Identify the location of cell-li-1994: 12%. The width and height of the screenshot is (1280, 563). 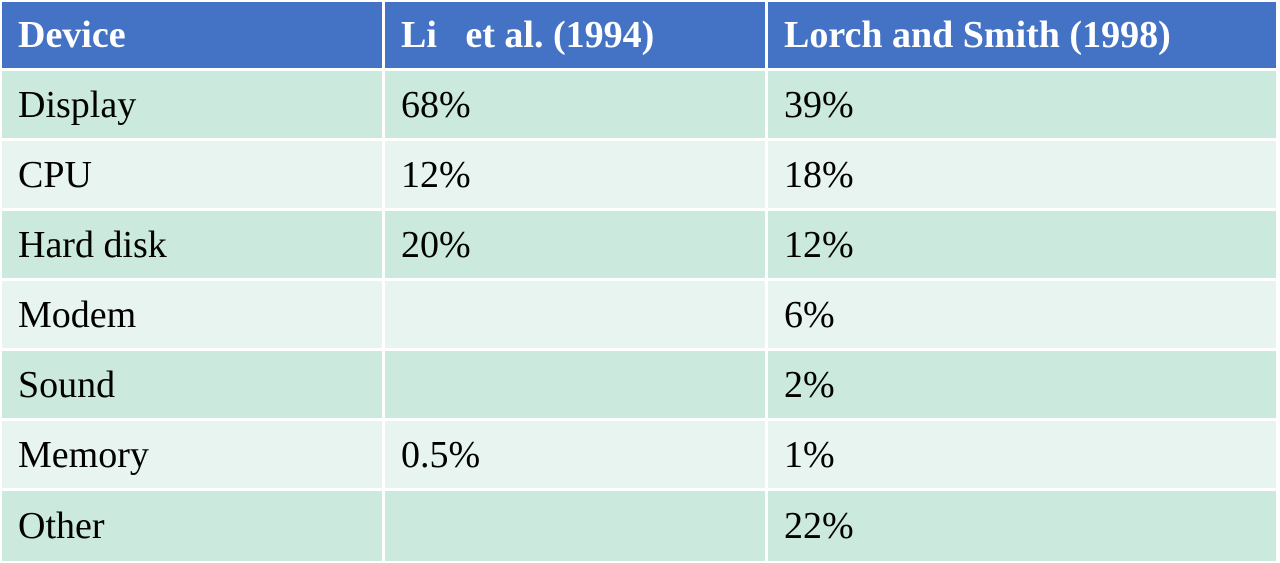
(576, 176).